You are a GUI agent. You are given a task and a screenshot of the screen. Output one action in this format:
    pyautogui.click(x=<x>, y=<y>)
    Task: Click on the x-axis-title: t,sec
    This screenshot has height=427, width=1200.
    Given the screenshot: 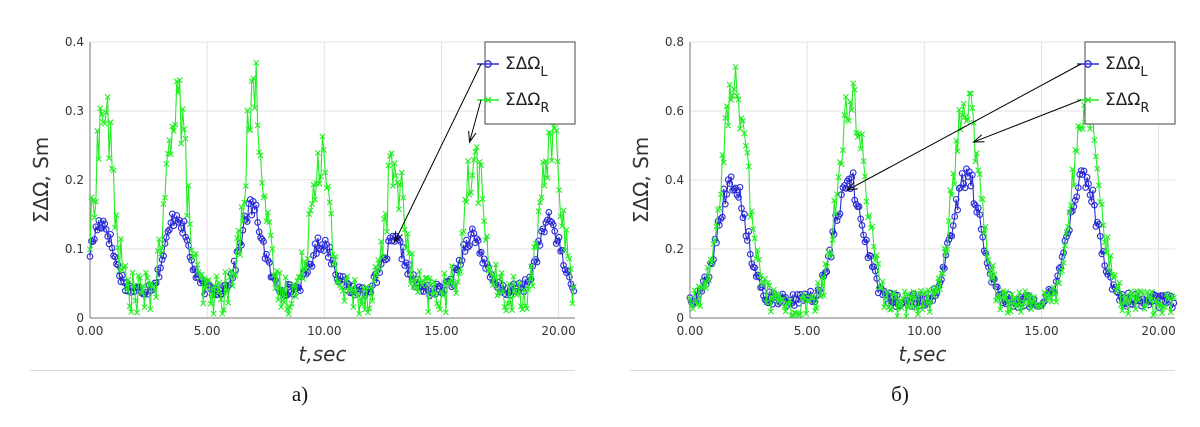 What is the action you would take?
    pyautogui.click(x=323, y=354)
    